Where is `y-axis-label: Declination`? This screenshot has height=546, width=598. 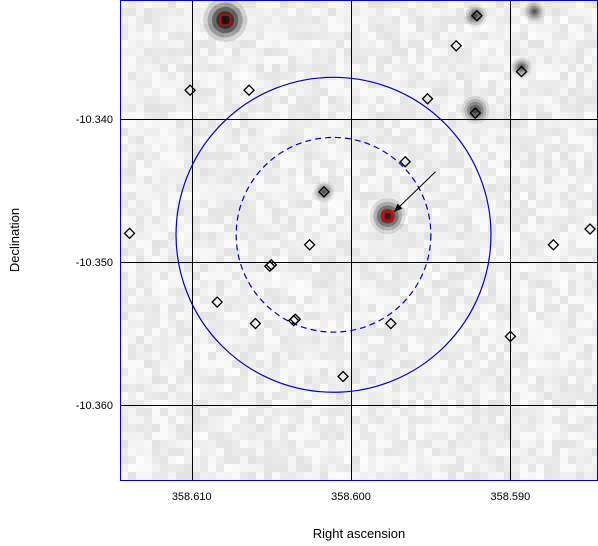
y-axis-label: Declination is located at coordinates (14, 240).